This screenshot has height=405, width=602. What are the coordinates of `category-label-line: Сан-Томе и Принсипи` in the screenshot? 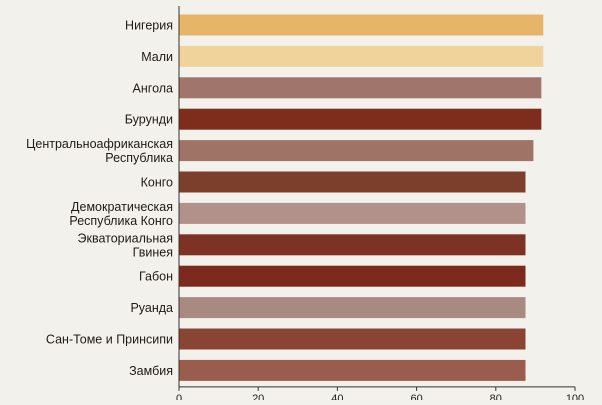 It's located at (109, 340).